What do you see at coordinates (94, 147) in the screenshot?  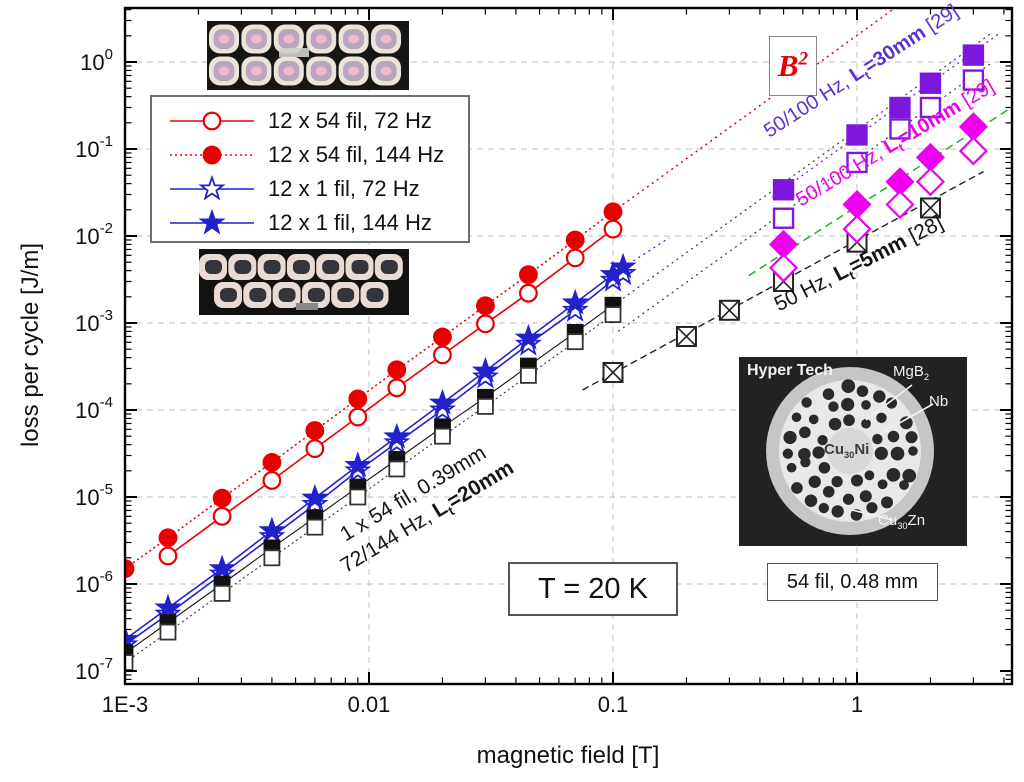 I see `svg-text: 10⁻¹` at bounding box center [94, 147].